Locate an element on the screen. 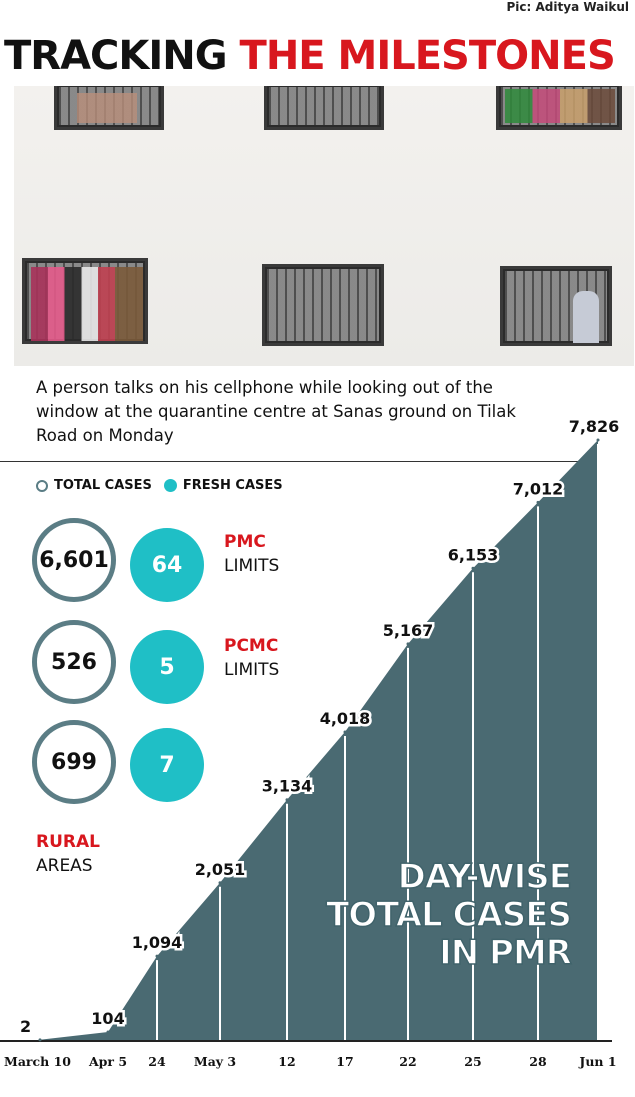 This screenshot has width=635, height=1097. x-tick-label: May 3 is located at coordinates (215, 1061).